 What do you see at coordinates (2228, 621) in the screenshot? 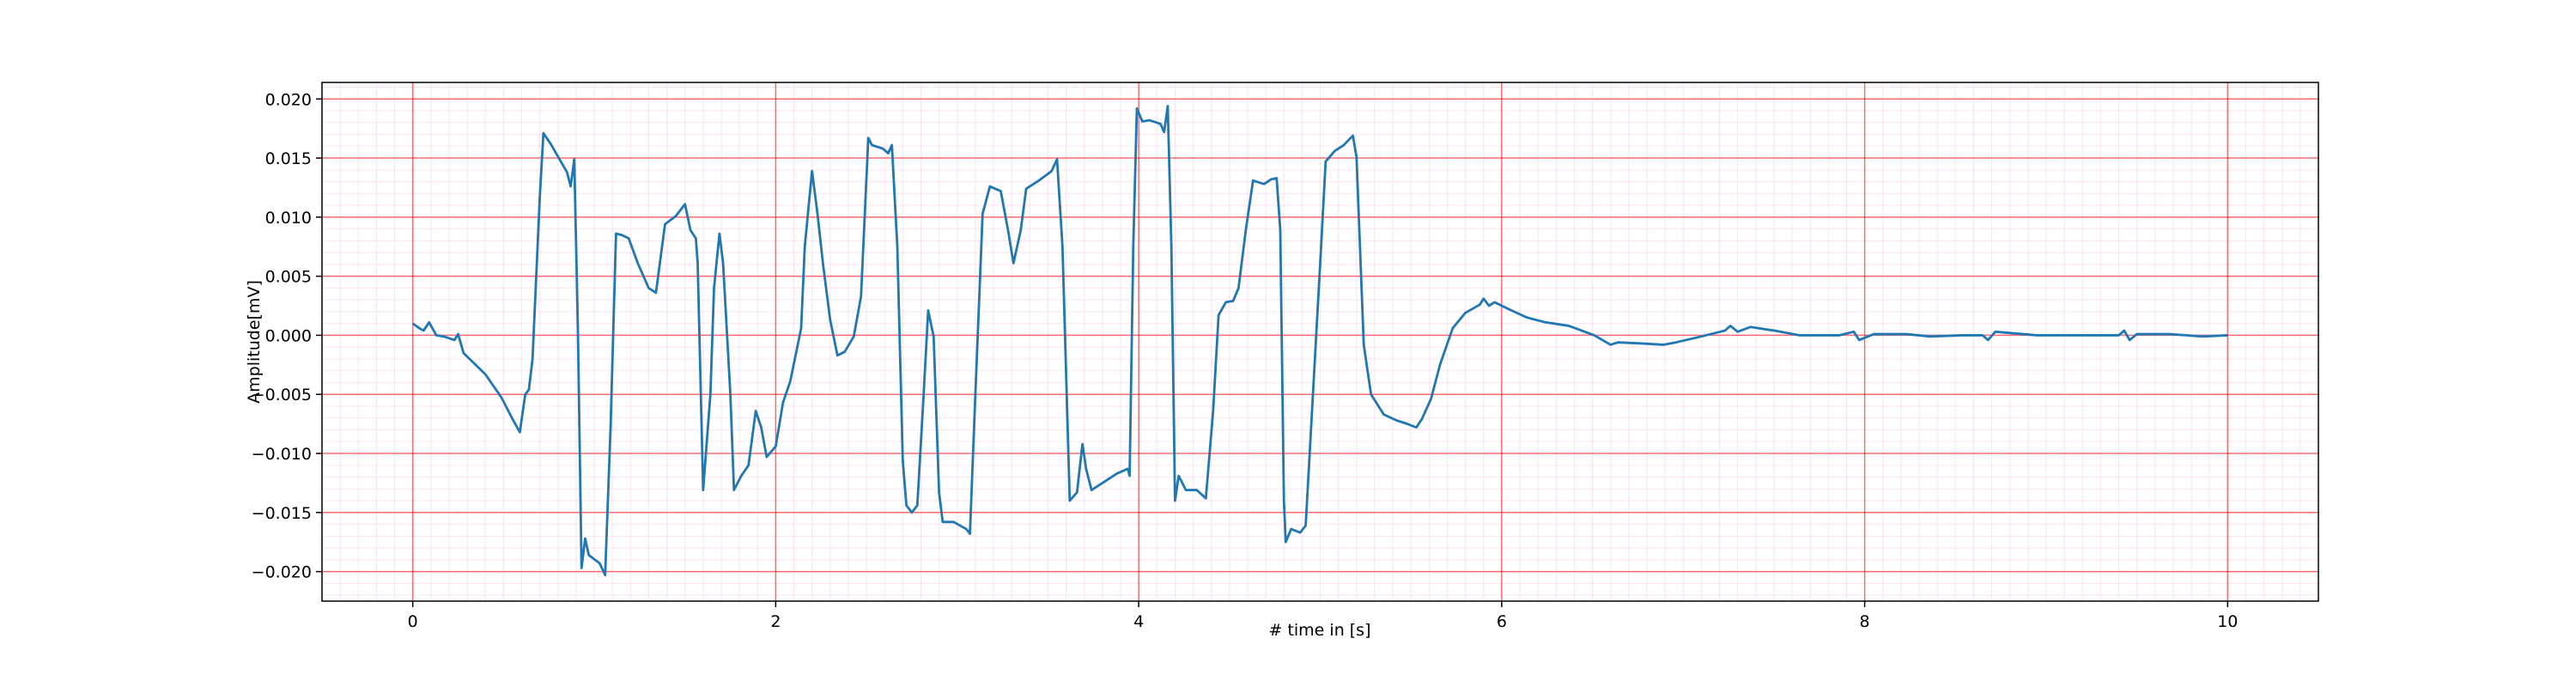
I see `x-tick-label: 10` at bounding box center [2228, 621].